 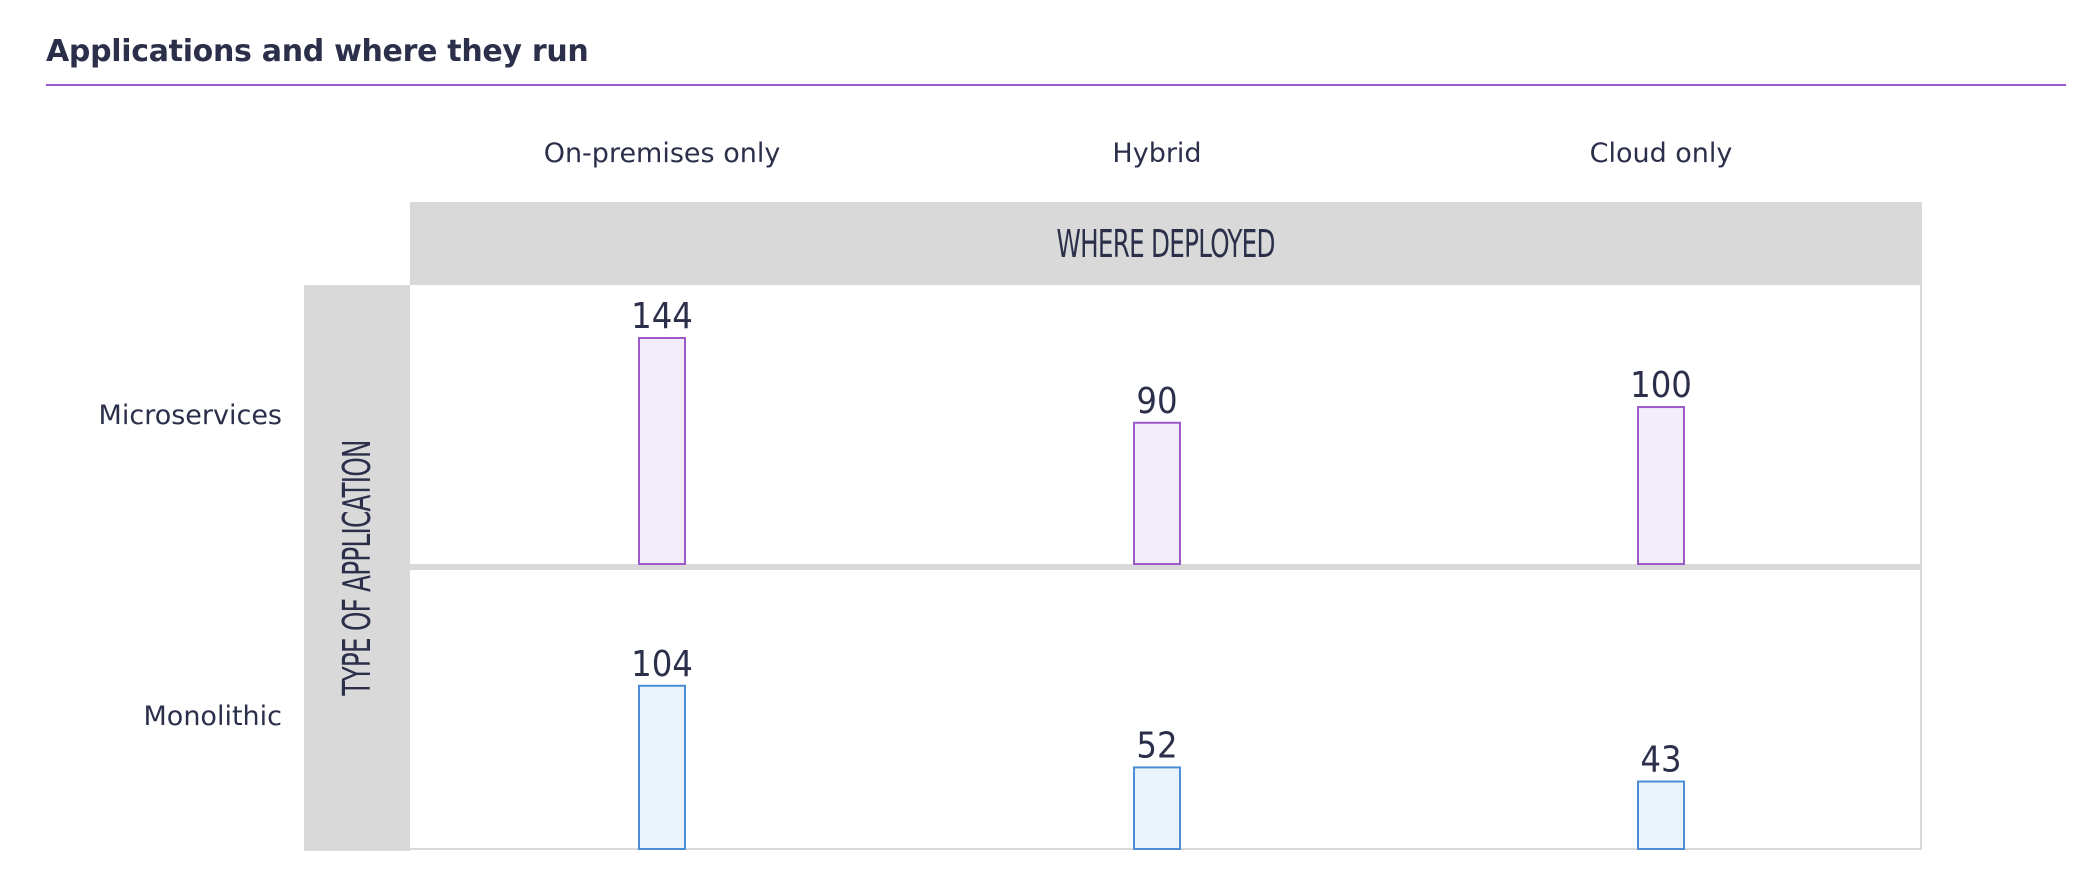 I want to click on y-axis-title-band, so click(x=357, y=568).